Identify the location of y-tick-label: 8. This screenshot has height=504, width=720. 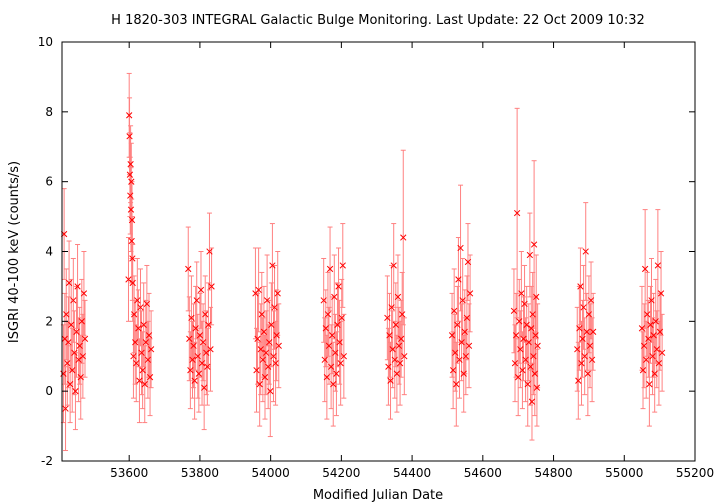
(49, 112).